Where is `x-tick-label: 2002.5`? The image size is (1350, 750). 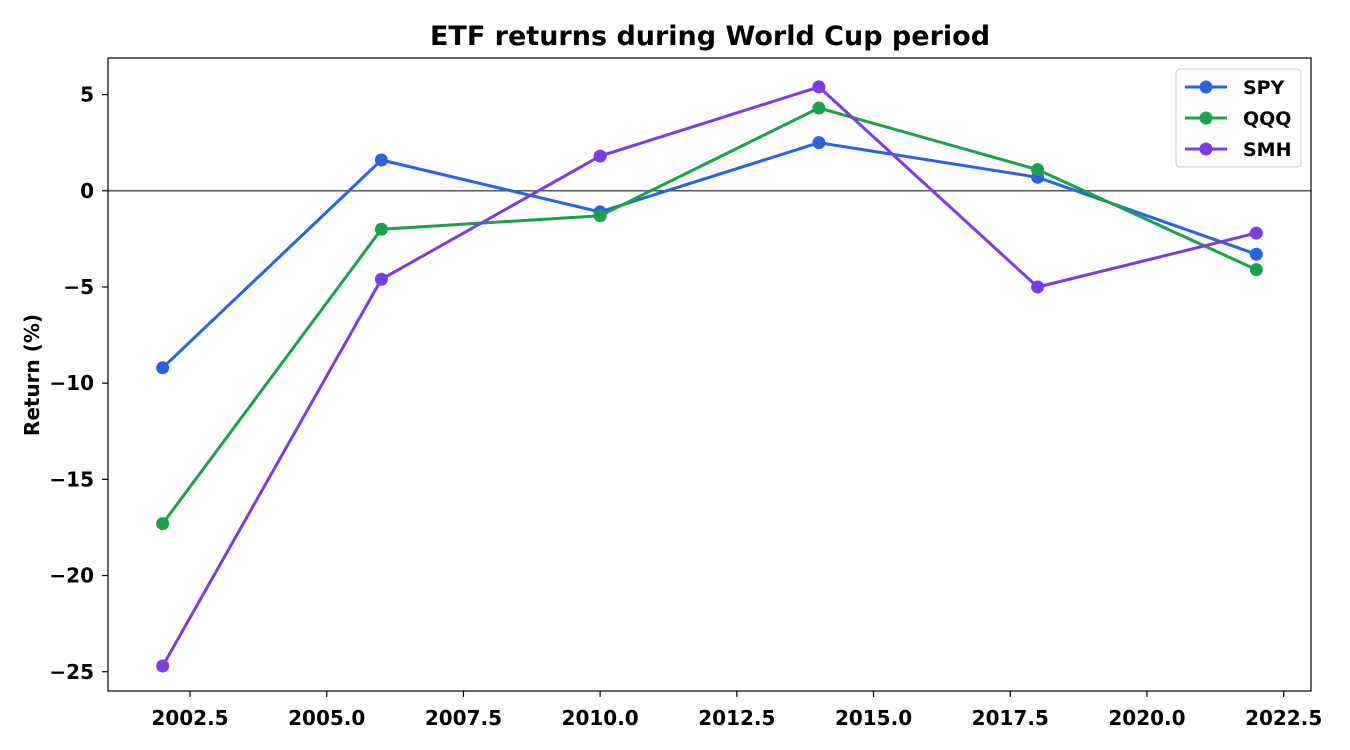
x-tick-label: 2002.5 is located at coordinates (189, 718).